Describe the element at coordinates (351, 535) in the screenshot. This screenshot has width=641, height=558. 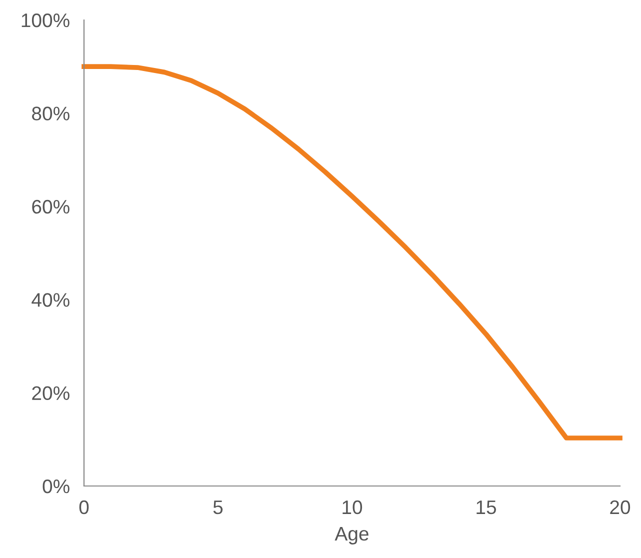
I see `x-axis-title: Age` at that location.